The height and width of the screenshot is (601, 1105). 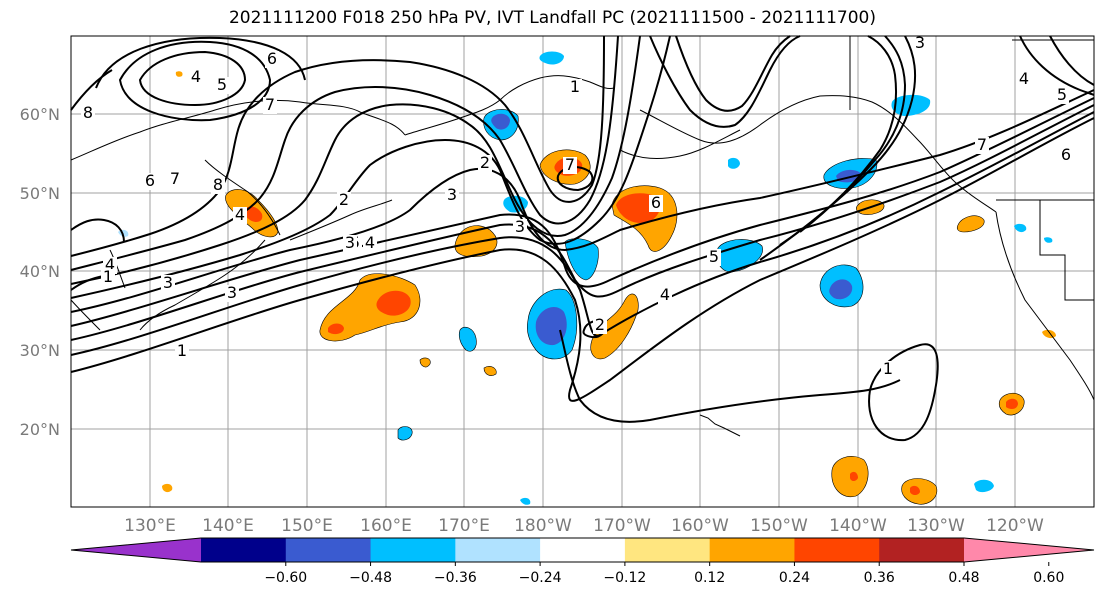 I want to click on colorbar-tick-label: −0.12, so click(x=624, y=578).